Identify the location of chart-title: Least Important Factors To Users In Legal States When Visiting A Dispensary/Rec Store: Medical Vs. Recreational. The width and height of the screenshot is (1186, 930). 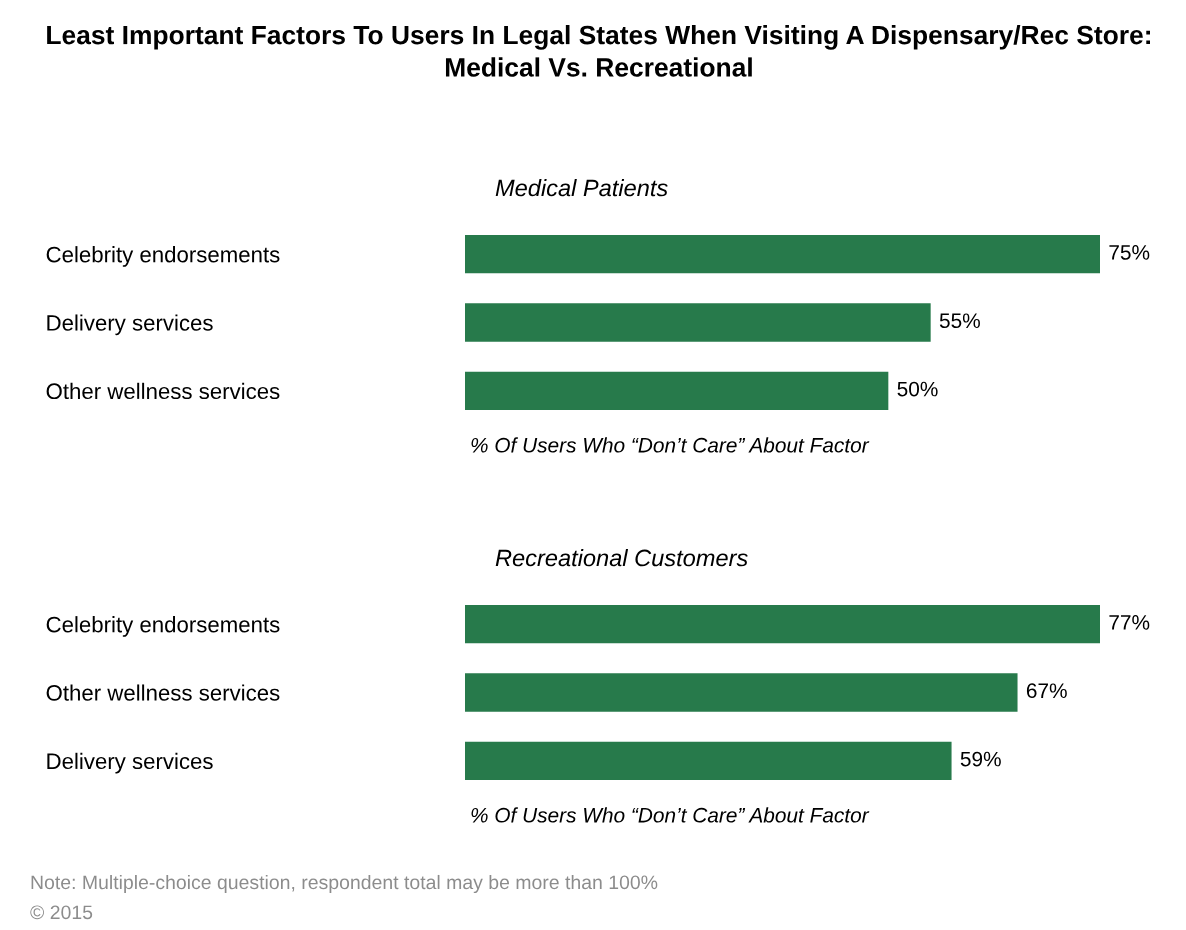
(598, 51).